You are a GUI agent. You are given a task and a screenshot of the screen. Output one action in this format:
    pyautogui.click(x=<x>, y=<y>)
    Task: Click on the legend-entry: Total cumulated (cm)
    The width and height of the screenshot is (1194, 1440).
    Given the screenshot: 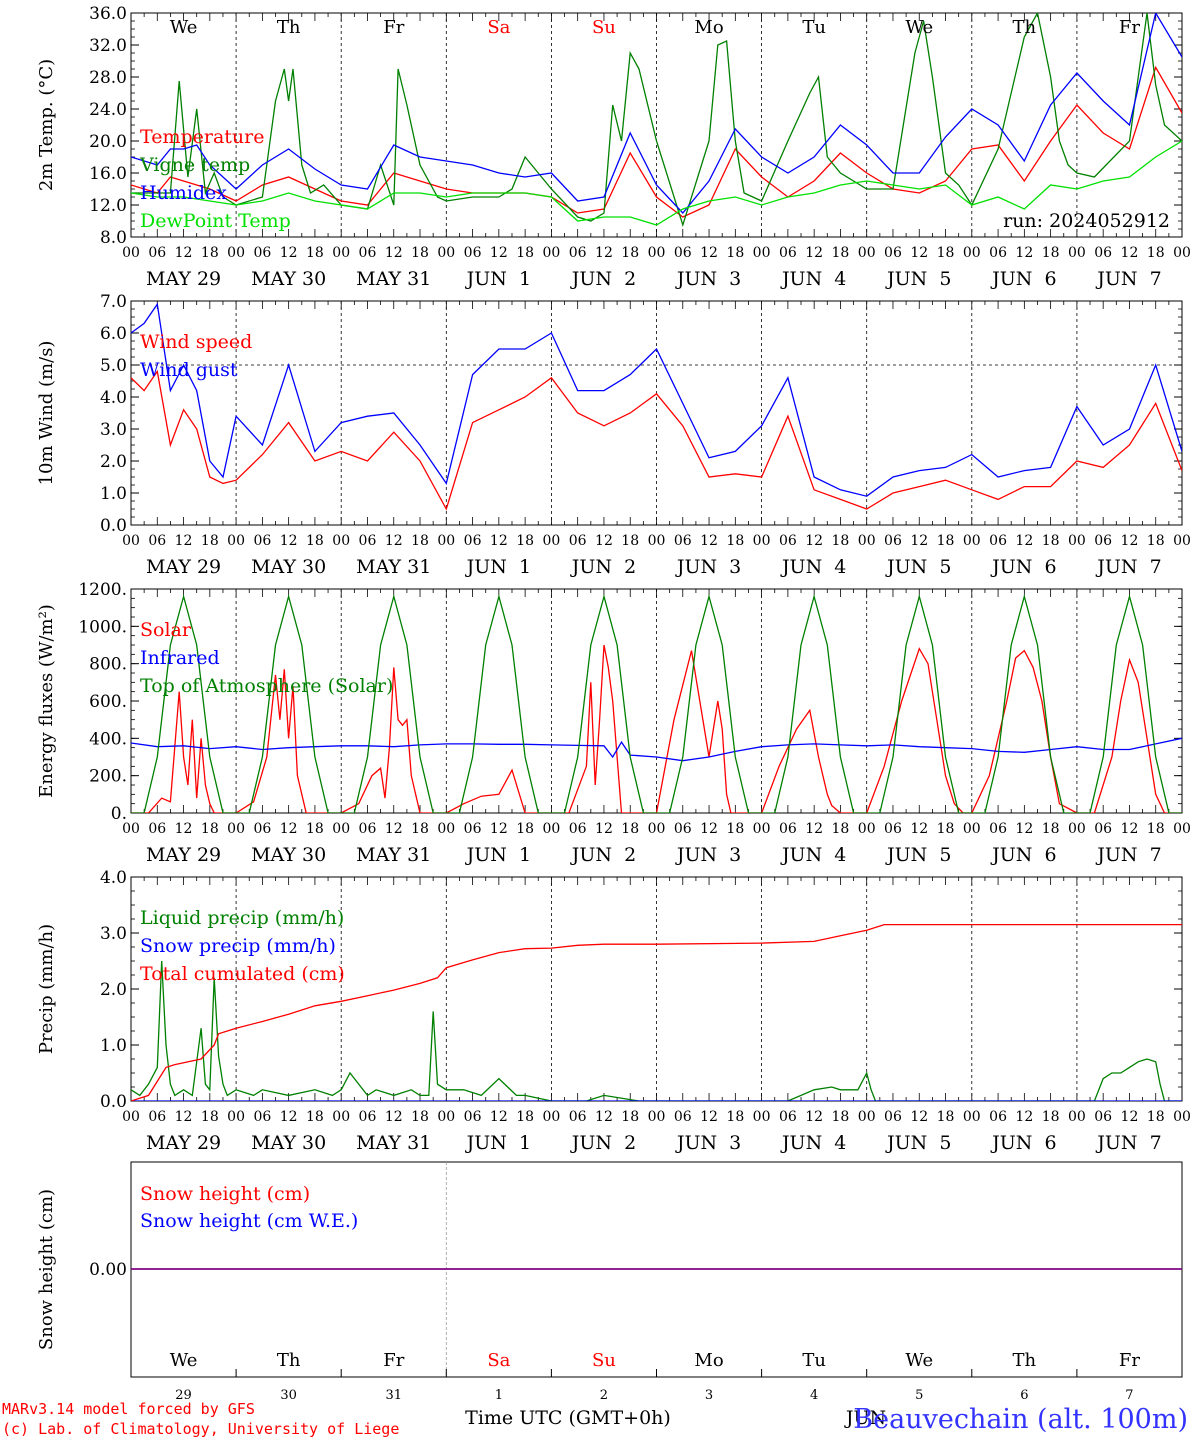 What is the action you would take?
    pyautogui.click(x=242, y=974)
    